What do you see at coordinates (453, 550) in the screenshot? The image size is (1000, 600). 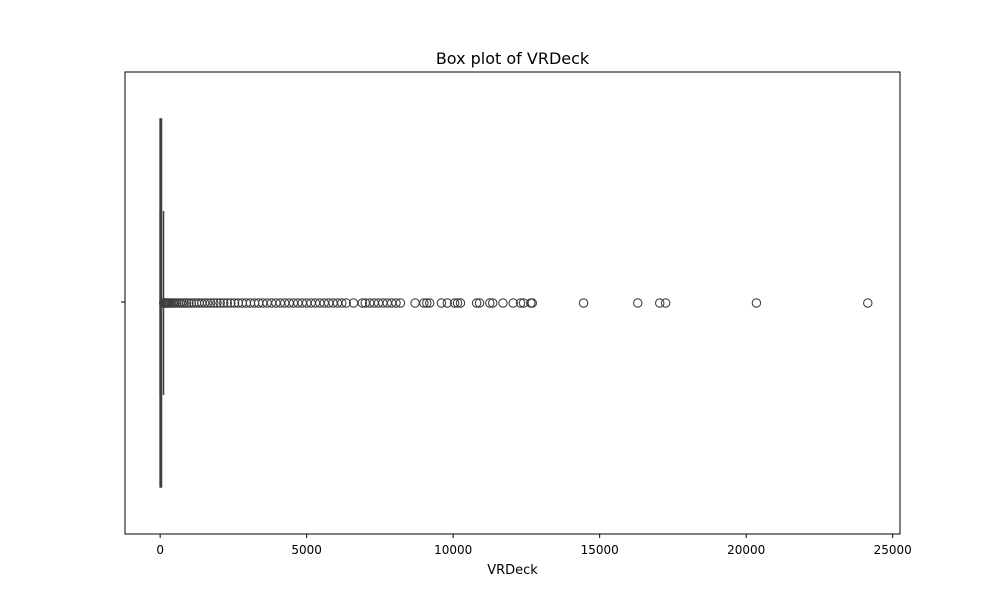 I see `x-tick-label: 10000` at bounding box center [453, 550].